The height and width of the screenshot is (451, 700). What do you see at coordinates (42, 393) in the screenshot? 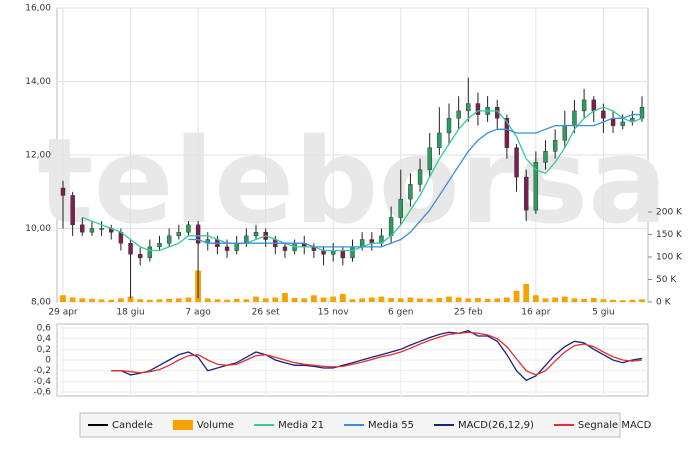
I see `y-tick-label: -0,6` at bounding box center [42, 393].